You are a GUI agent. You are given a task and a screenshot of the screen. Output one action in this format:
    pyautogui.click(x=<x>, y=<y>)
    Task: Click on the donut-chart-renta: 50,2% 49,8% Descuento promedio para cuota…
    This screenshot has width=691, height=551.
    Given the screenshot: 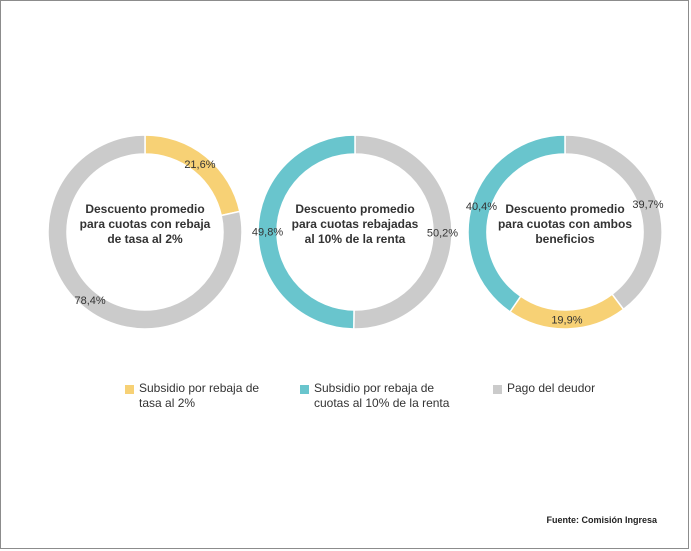 What is the action you would take?
    pyautogui.click(x=355, y=232)
    